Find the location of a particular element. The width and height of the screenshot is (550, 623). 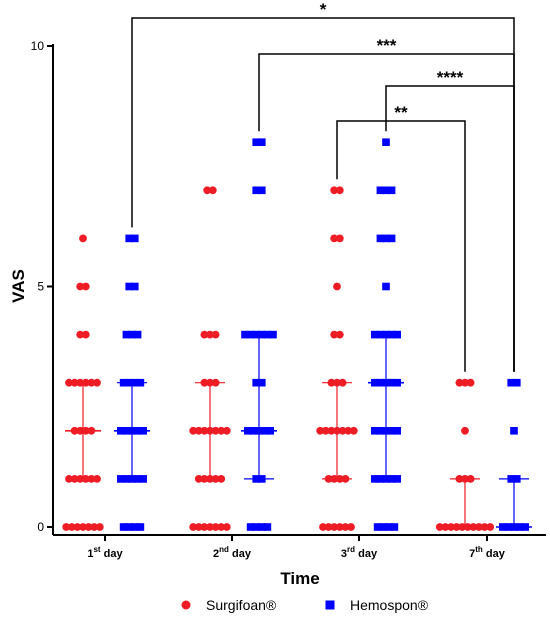

y-tick-label: 0 is located at coordinates (40, 527).